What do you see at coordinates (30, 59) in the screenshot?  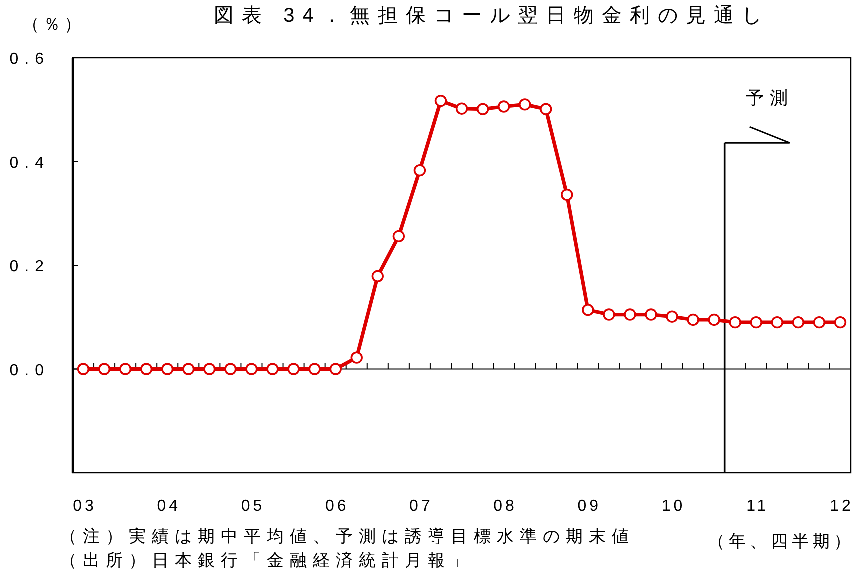 I see `y-tick-label: 0.6` at bounding box center [30, 59].